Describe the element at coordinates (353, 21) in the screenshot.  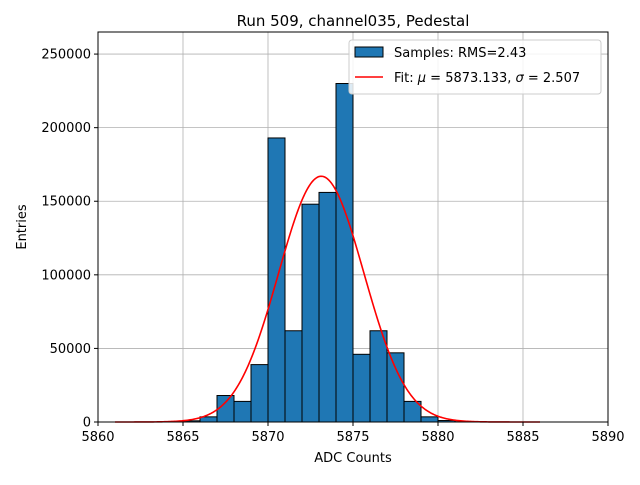
I see `chart-title: Run 509, channel035, Pedestal` at that location.